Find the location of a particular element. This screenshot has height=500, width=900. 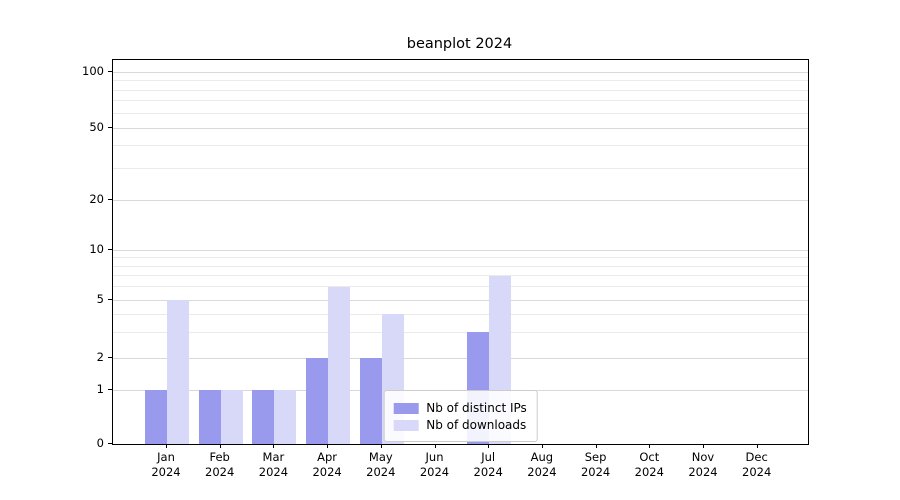

y-tick-label: 100 is located at coordinates (93, 71).